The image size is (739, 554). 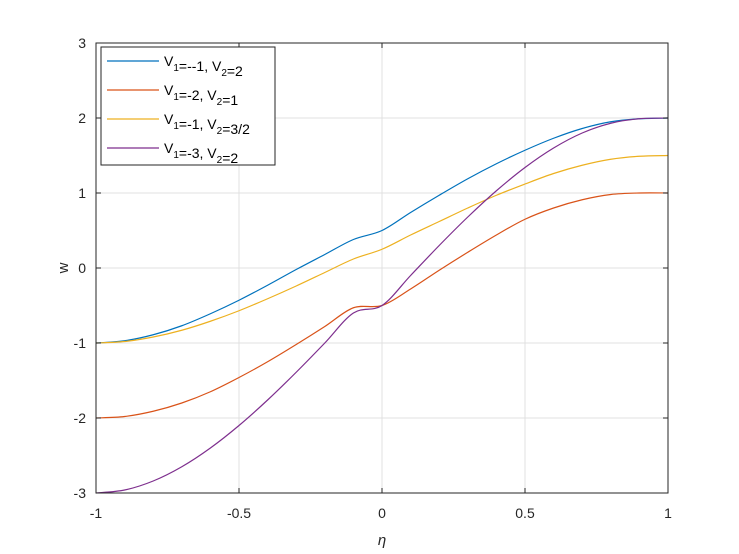 What do you see at coordinates (382, 513) in the screenshot?
I see `x-tick-label: 0` at bounding box center [382, 513].